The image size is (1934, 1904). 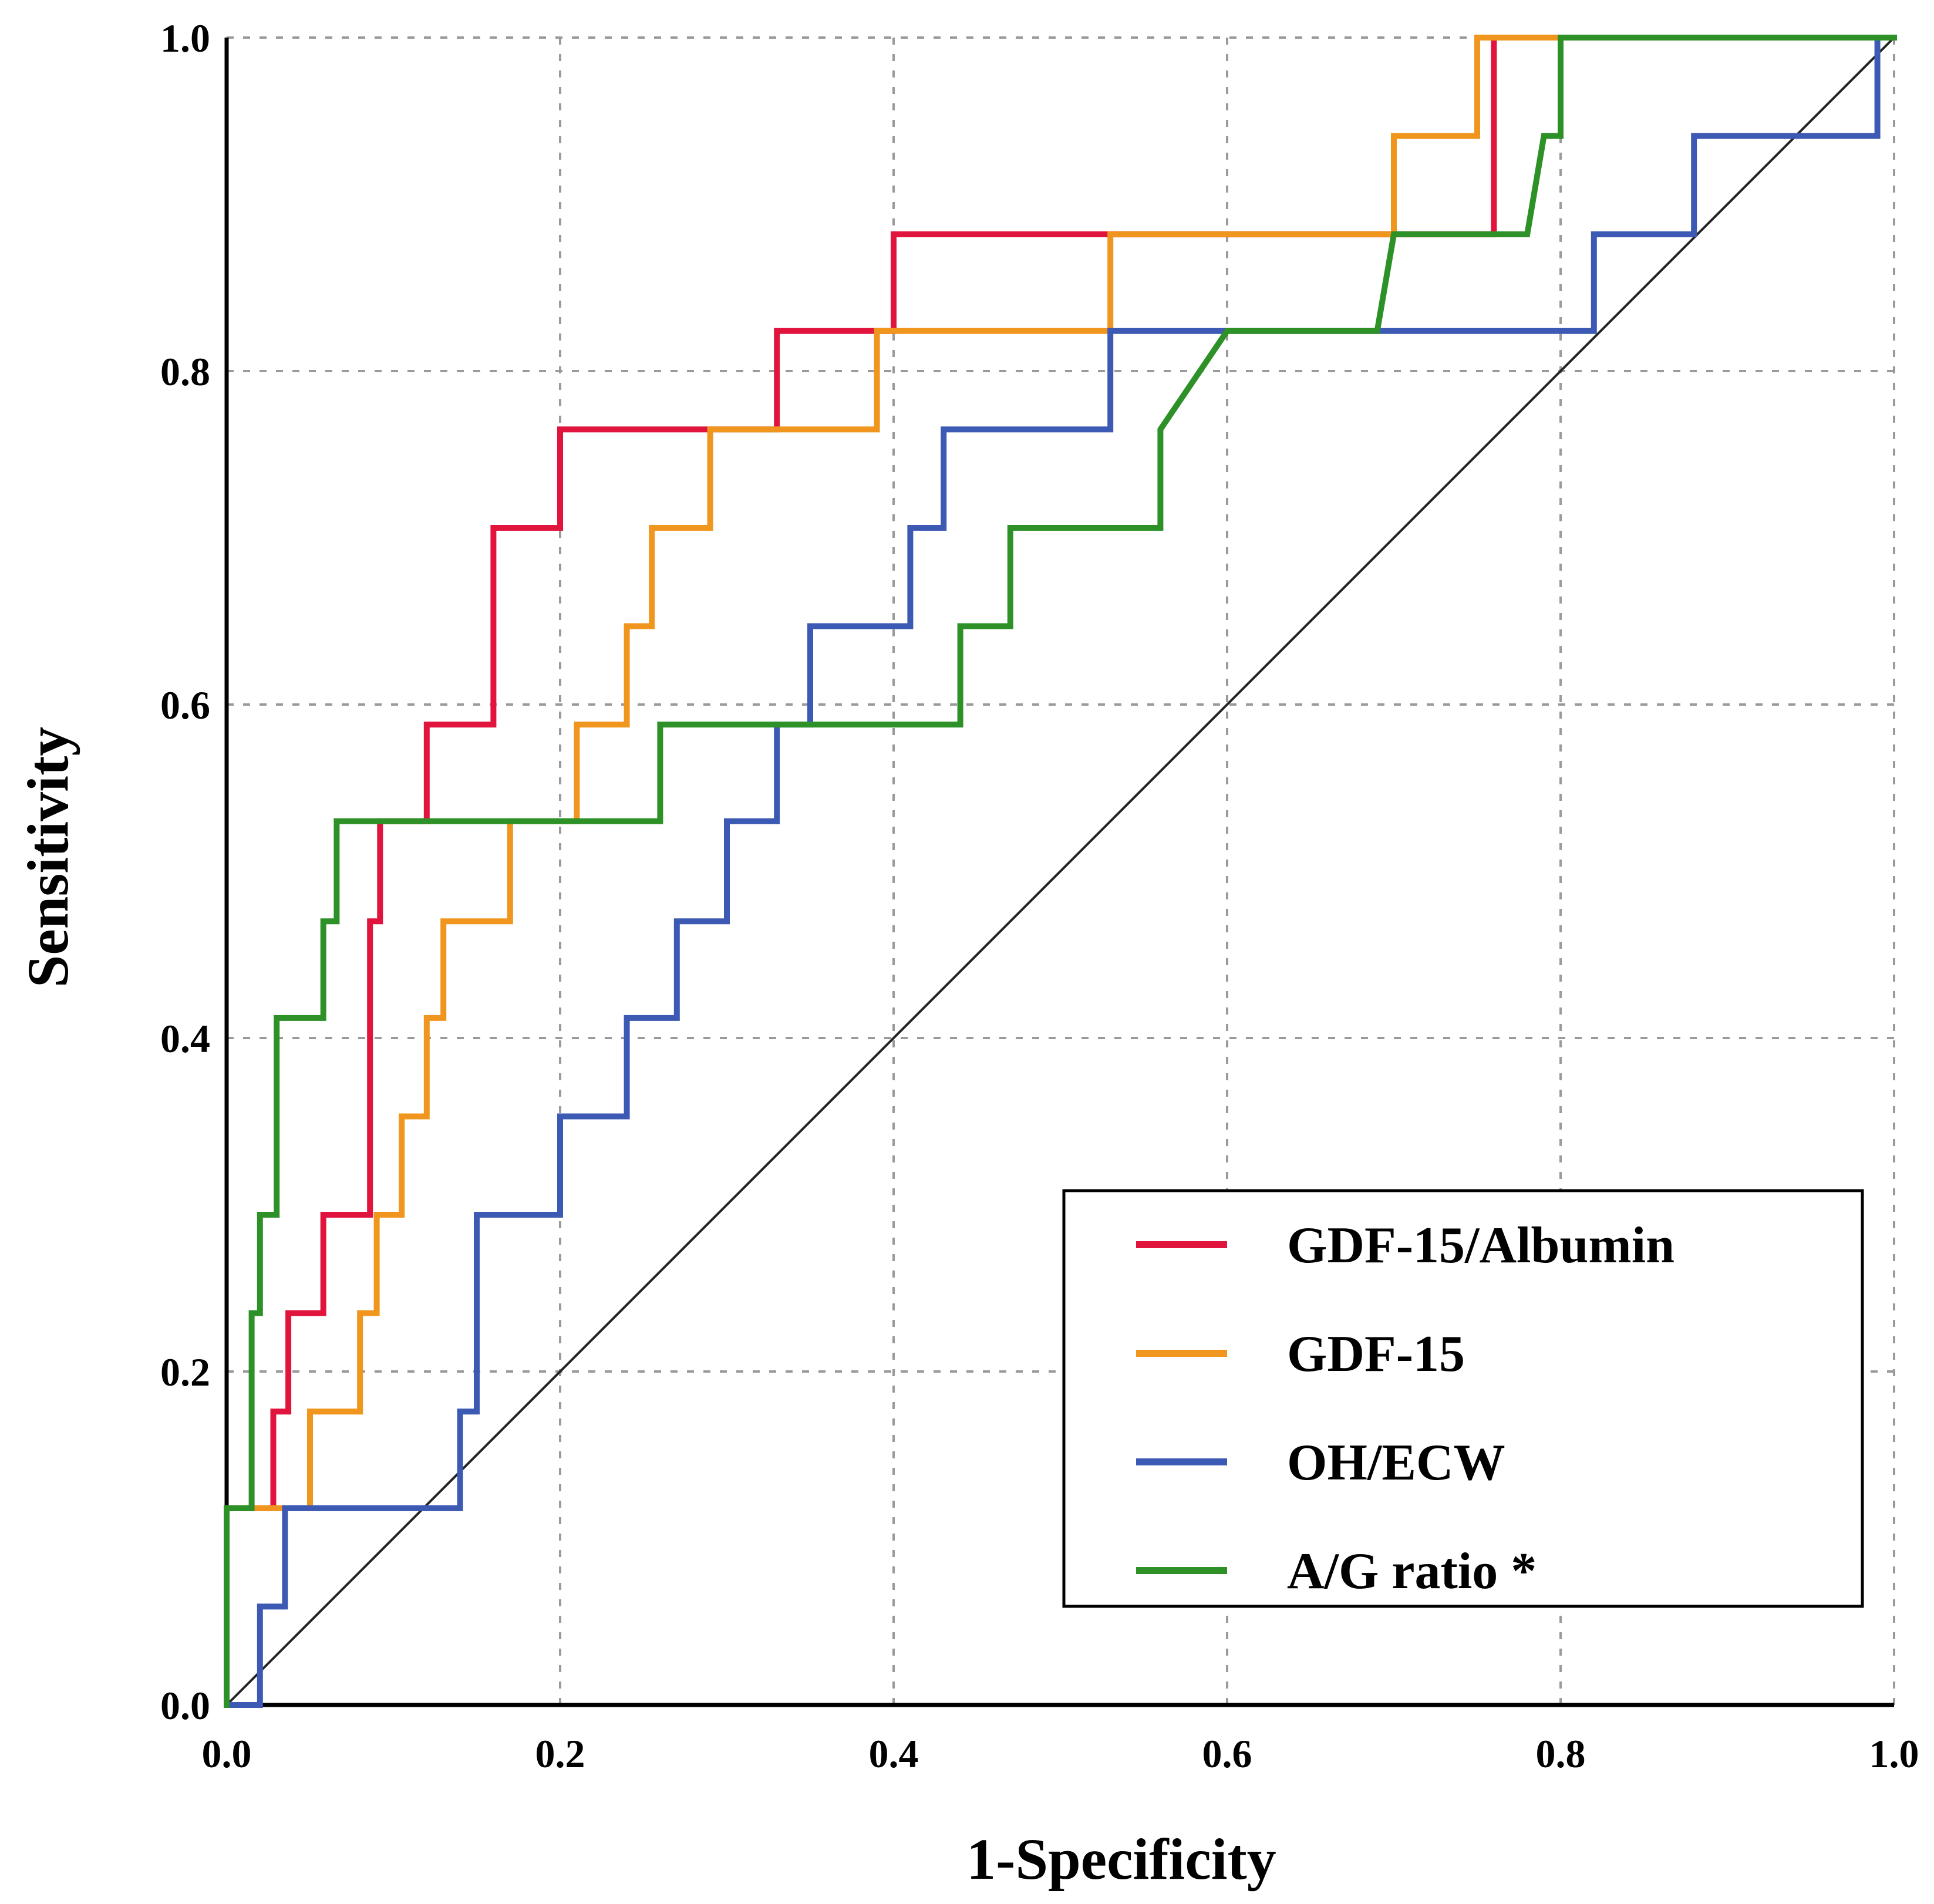 I want to click on y-tick-label: 0.2, so click(x=185, y=1372).